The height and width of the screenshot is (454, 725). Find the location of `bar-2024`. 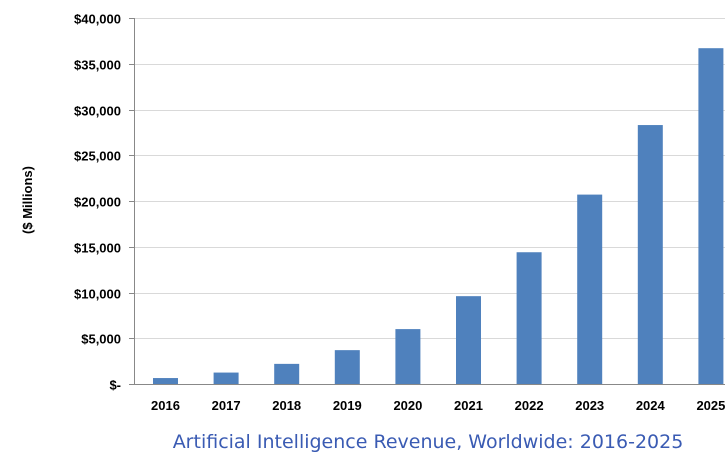

bar-2024 is located at coordinates (650, 255).